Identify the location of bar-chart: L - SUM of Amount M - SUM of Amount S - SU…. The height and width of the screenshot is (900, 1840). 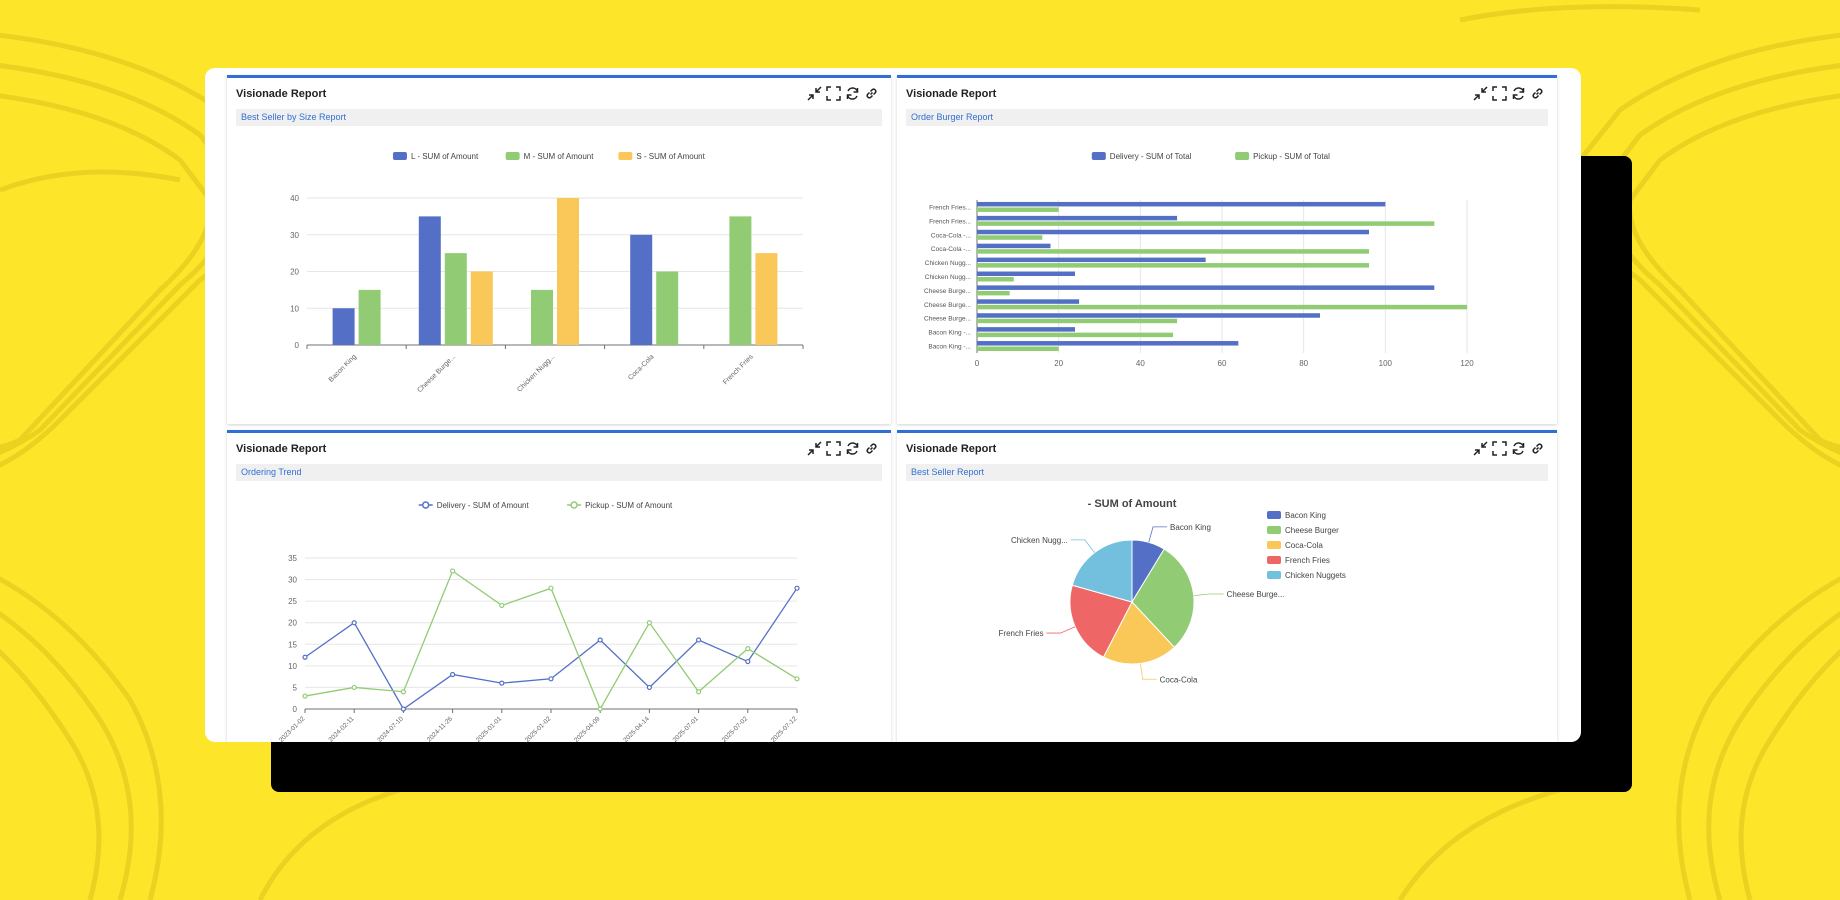
(547, 273).